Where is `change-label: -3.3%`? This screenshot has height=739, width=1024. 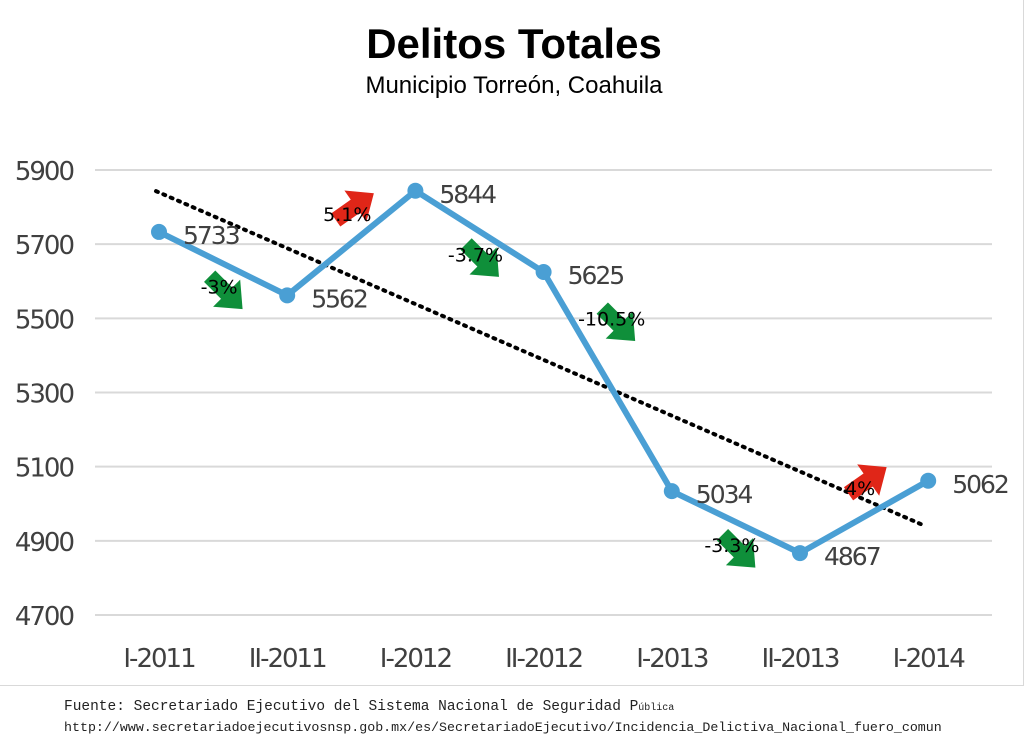 change-label: -3.3% is located at coordinates (731, 546).